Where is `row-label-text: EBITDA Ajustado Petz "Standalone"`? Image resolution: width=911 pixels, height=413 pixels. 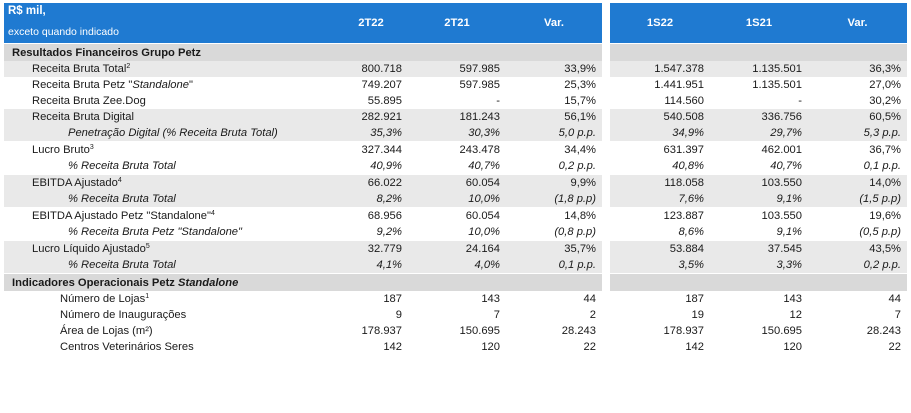
row-label-text: EBITDA Ajustado Petz "Standalone" is located at coordinates (121, 216).